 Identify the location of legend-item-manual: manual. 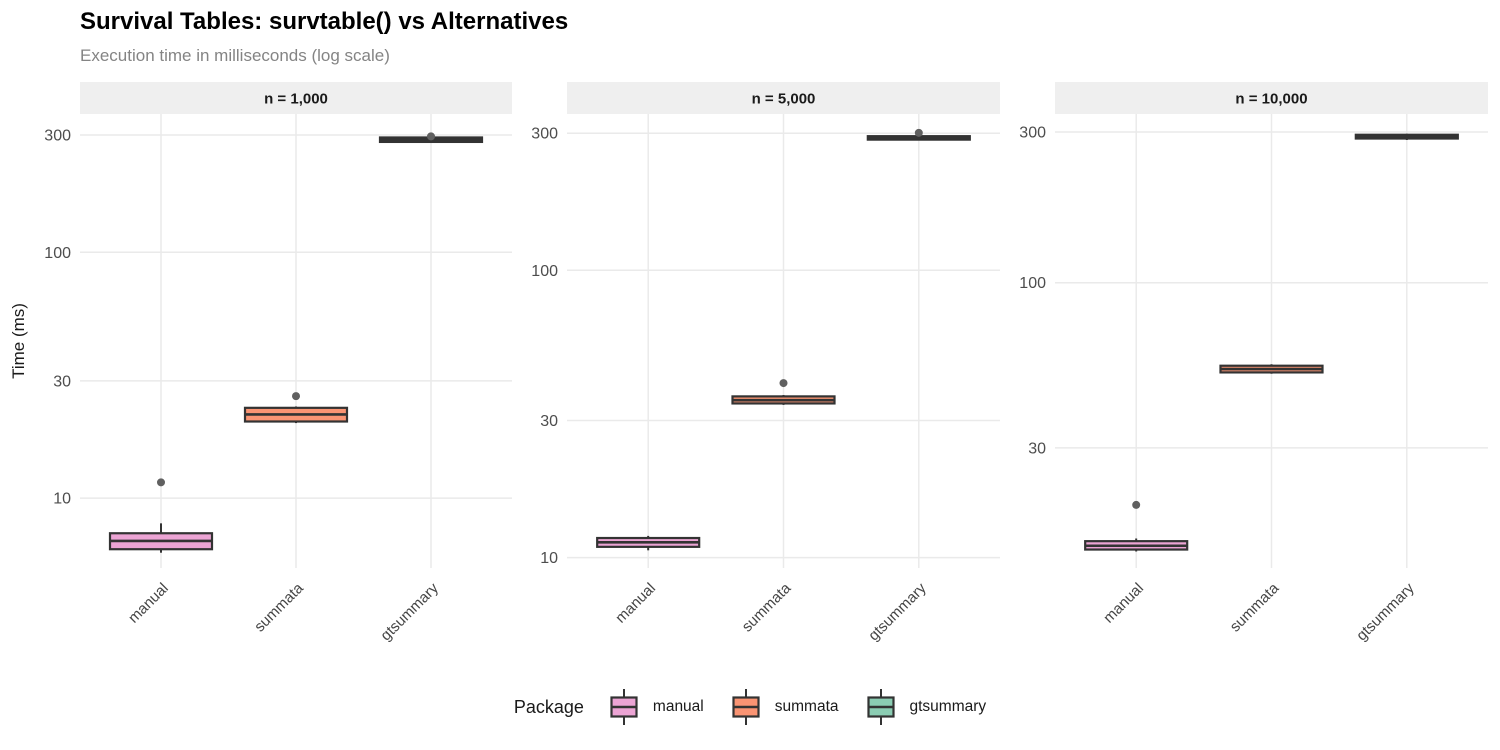
(655, 707).